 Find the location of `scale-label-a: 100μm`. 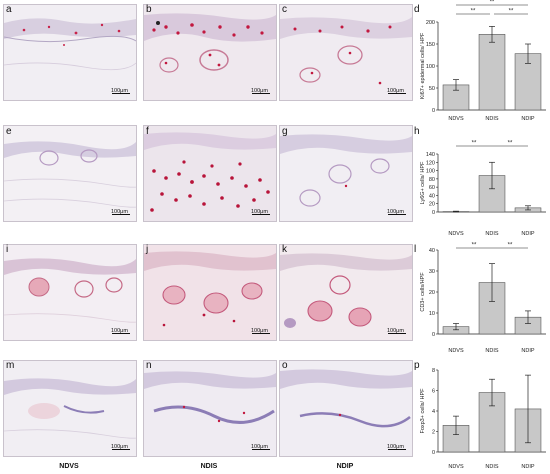

scale-label-a: 100μm is located at coordinates (119, 91).